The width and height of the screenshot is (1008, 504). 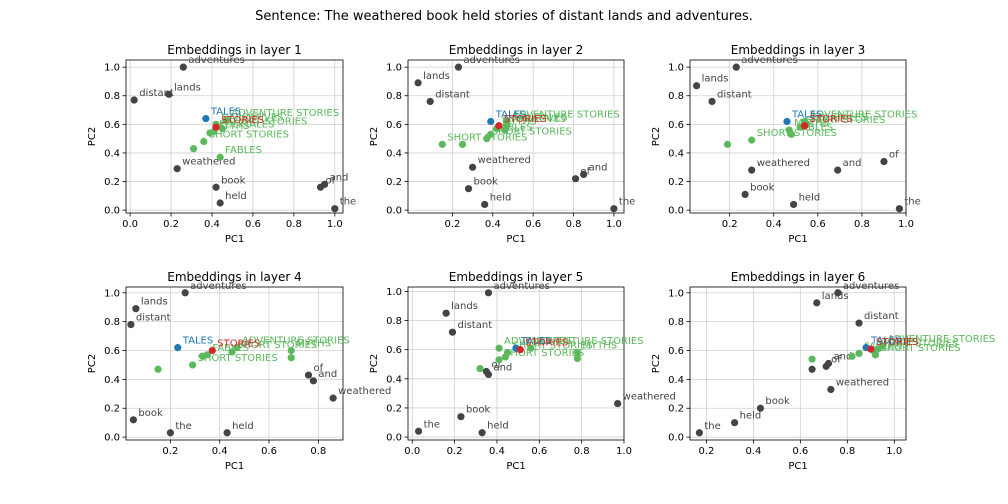 I want to click on y-tick-label: 0.6, so click(x=394, y=350).